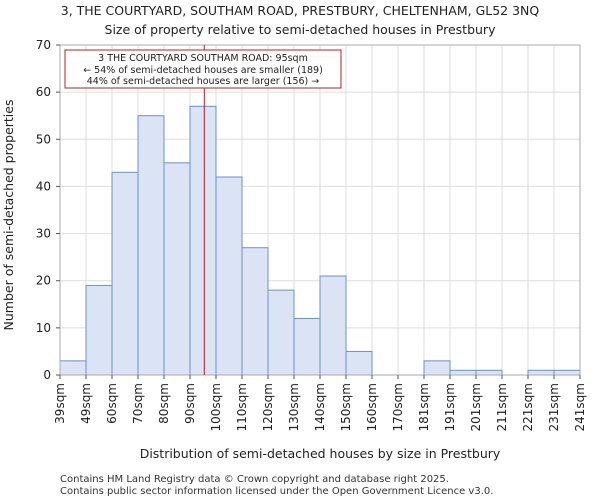 Image resolution: width=600 pixels, height=500 pixels. What do you see at coordinates (47, 375) in the screenshot?
I see `y-tick-label: 0` at bounding box center [47, 375].